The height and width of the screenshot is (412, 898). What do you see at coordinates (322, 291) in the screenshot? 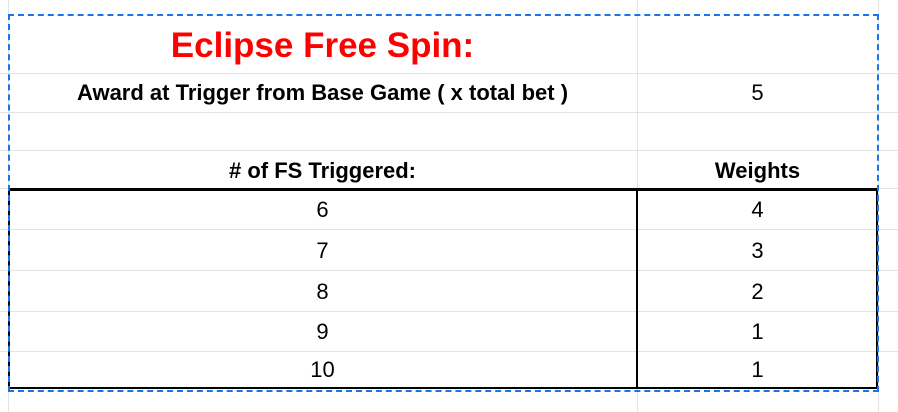
I see `table-cell-fs: 8` at bounding box center [322, 291].